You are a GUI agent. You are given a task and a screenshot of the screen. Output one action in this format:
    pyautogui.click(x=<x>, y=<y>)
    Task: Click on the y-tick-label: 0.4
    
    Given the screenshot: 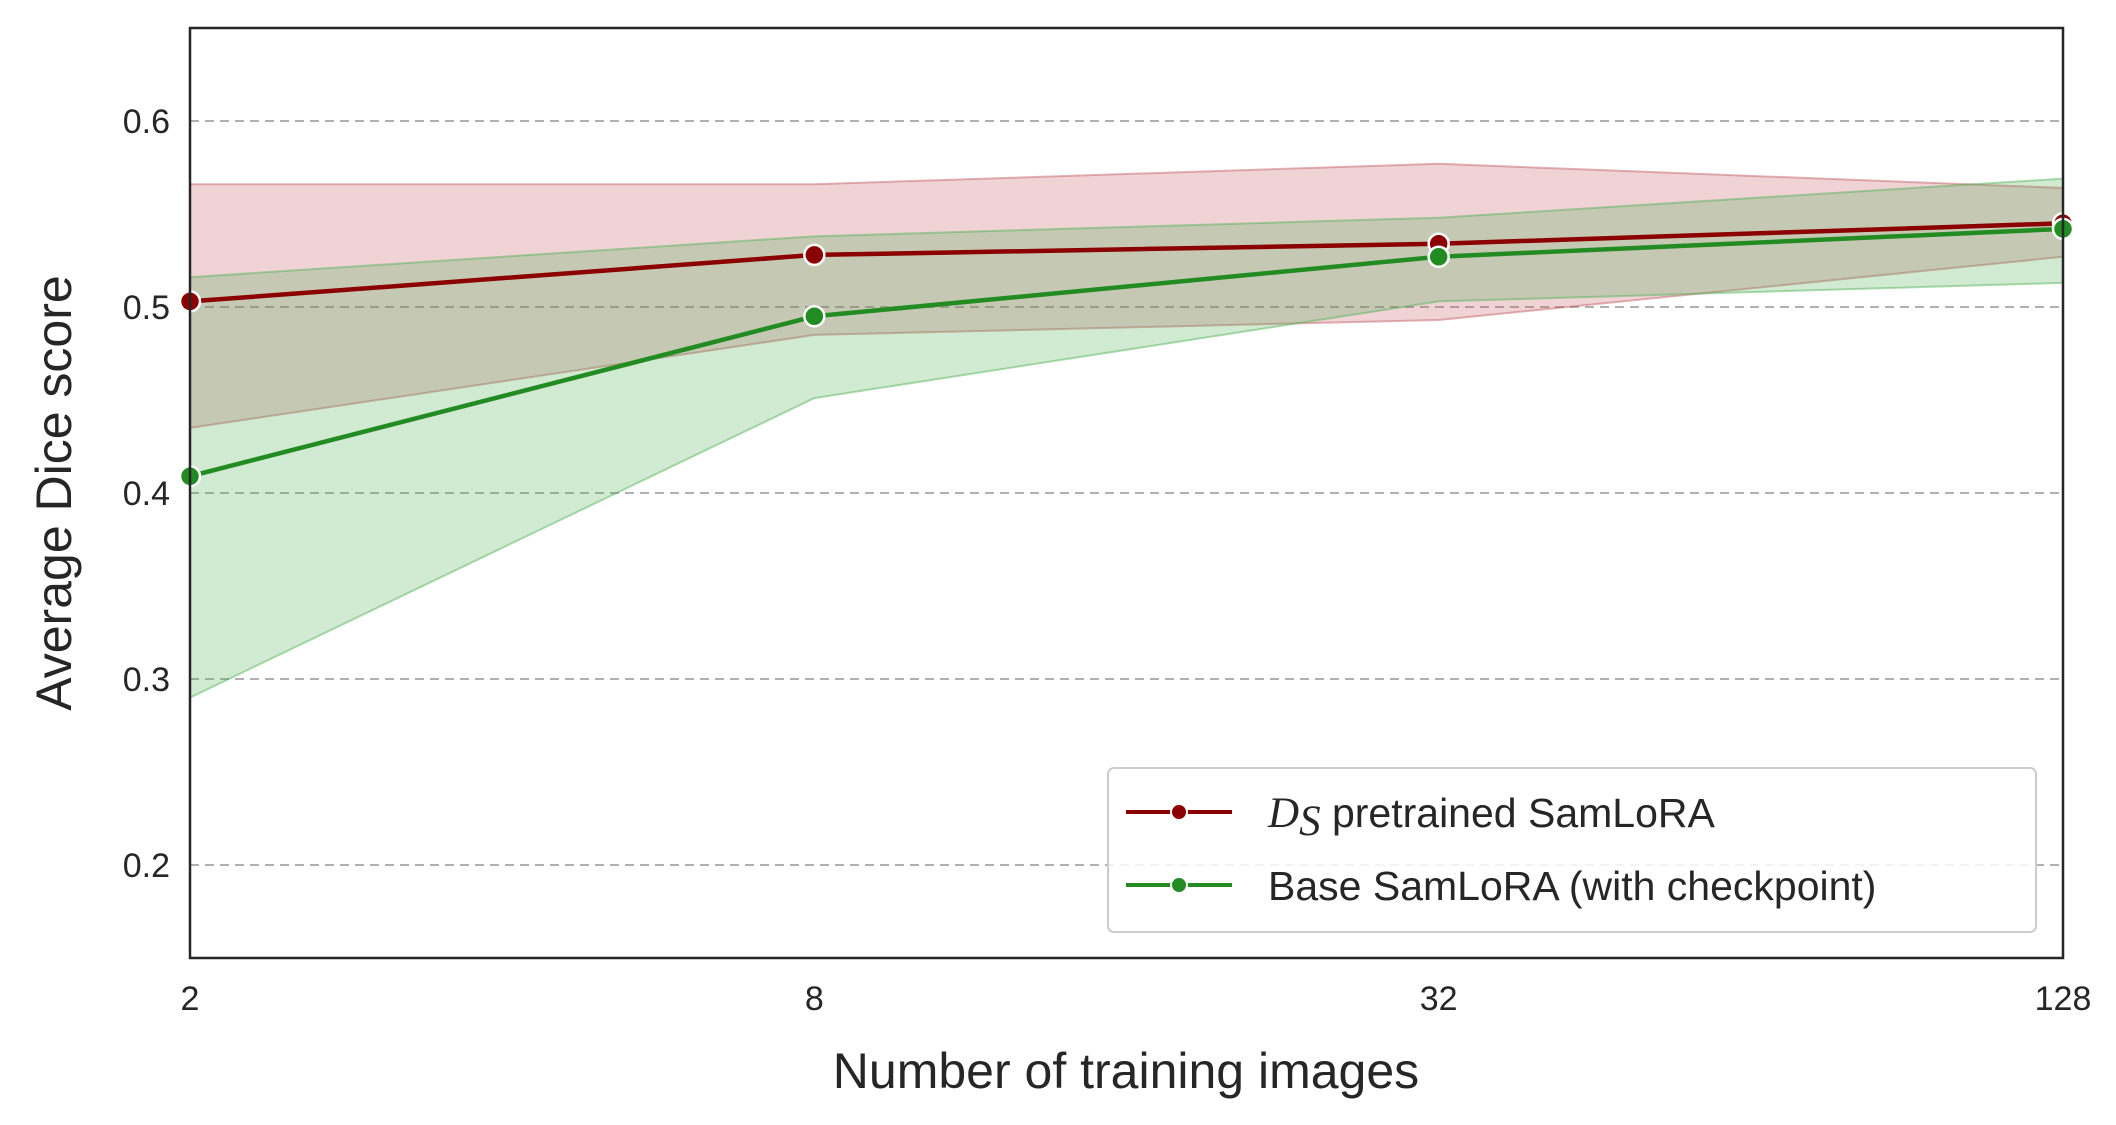 What is the action you would take?
    pyautogui.click(x=146, y=494)
    